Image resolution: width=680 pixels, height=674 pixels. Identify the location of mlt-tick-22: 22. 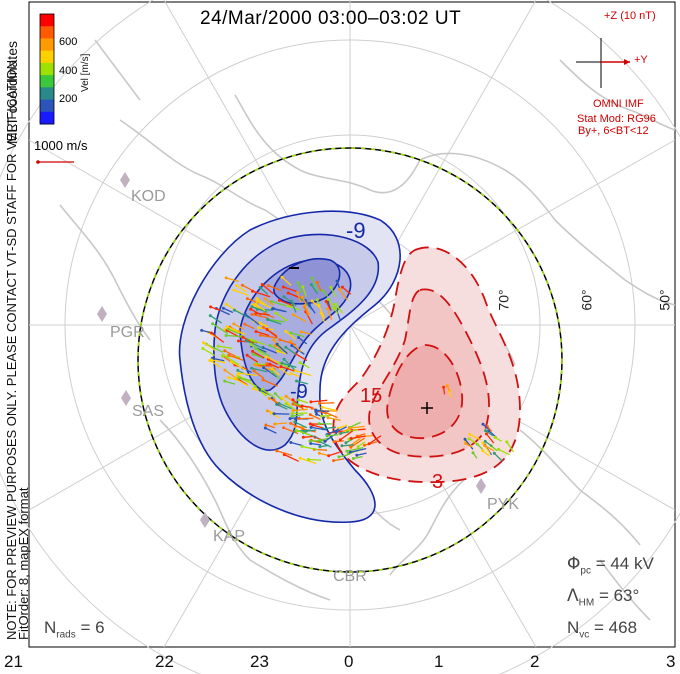
(164, 661).